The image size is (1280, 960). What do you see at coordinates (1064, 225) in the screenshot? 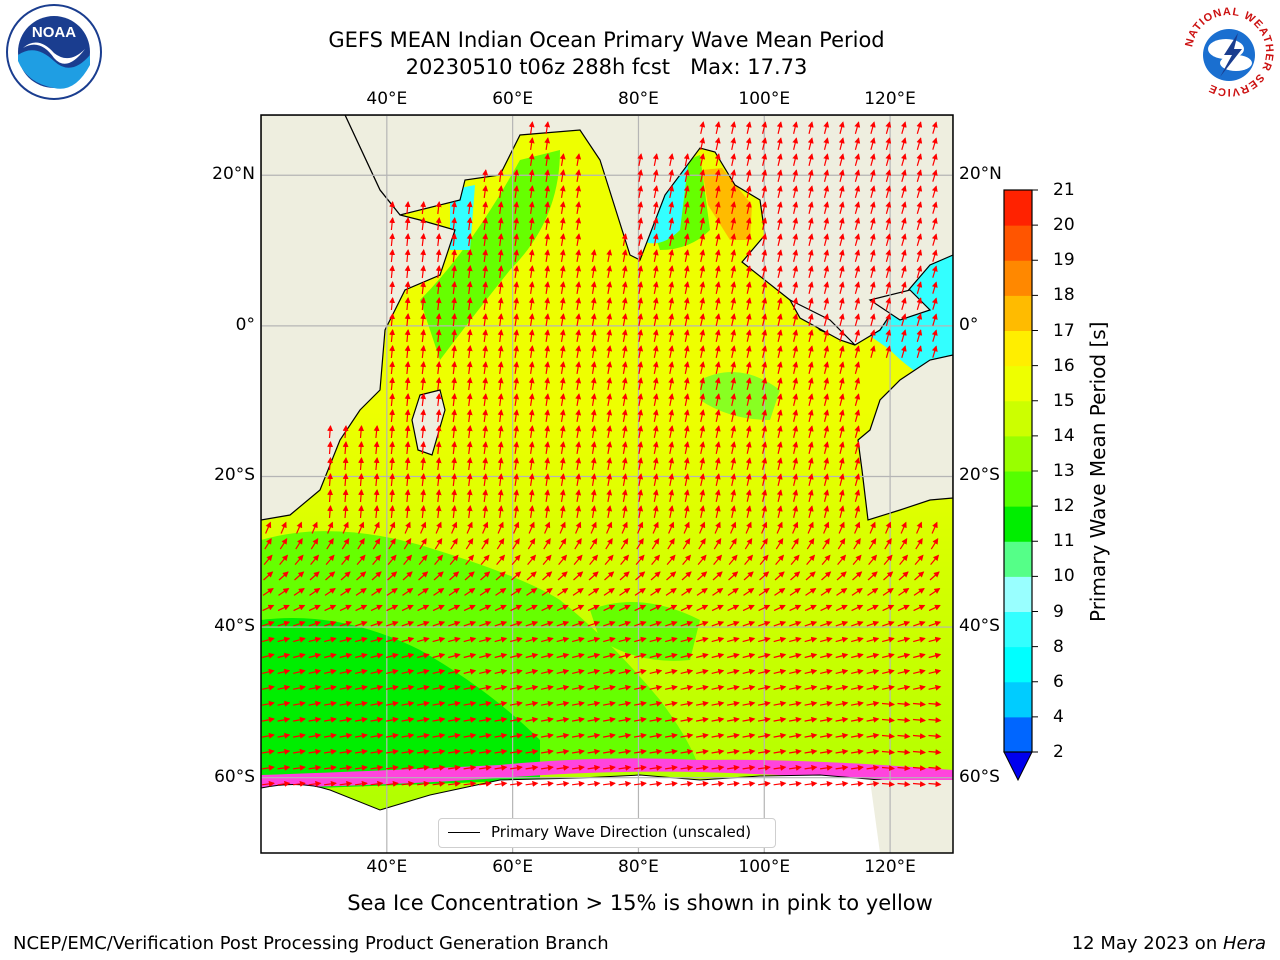
I see `colorbar-label: 20` at bounding box center [1064, 225].